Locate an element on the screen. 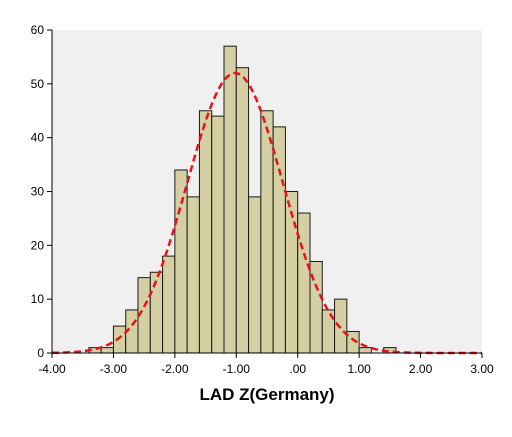 This screenshot has height=437, width=512. x-tick-label: 2.00 is located at coordinates (421, 369).